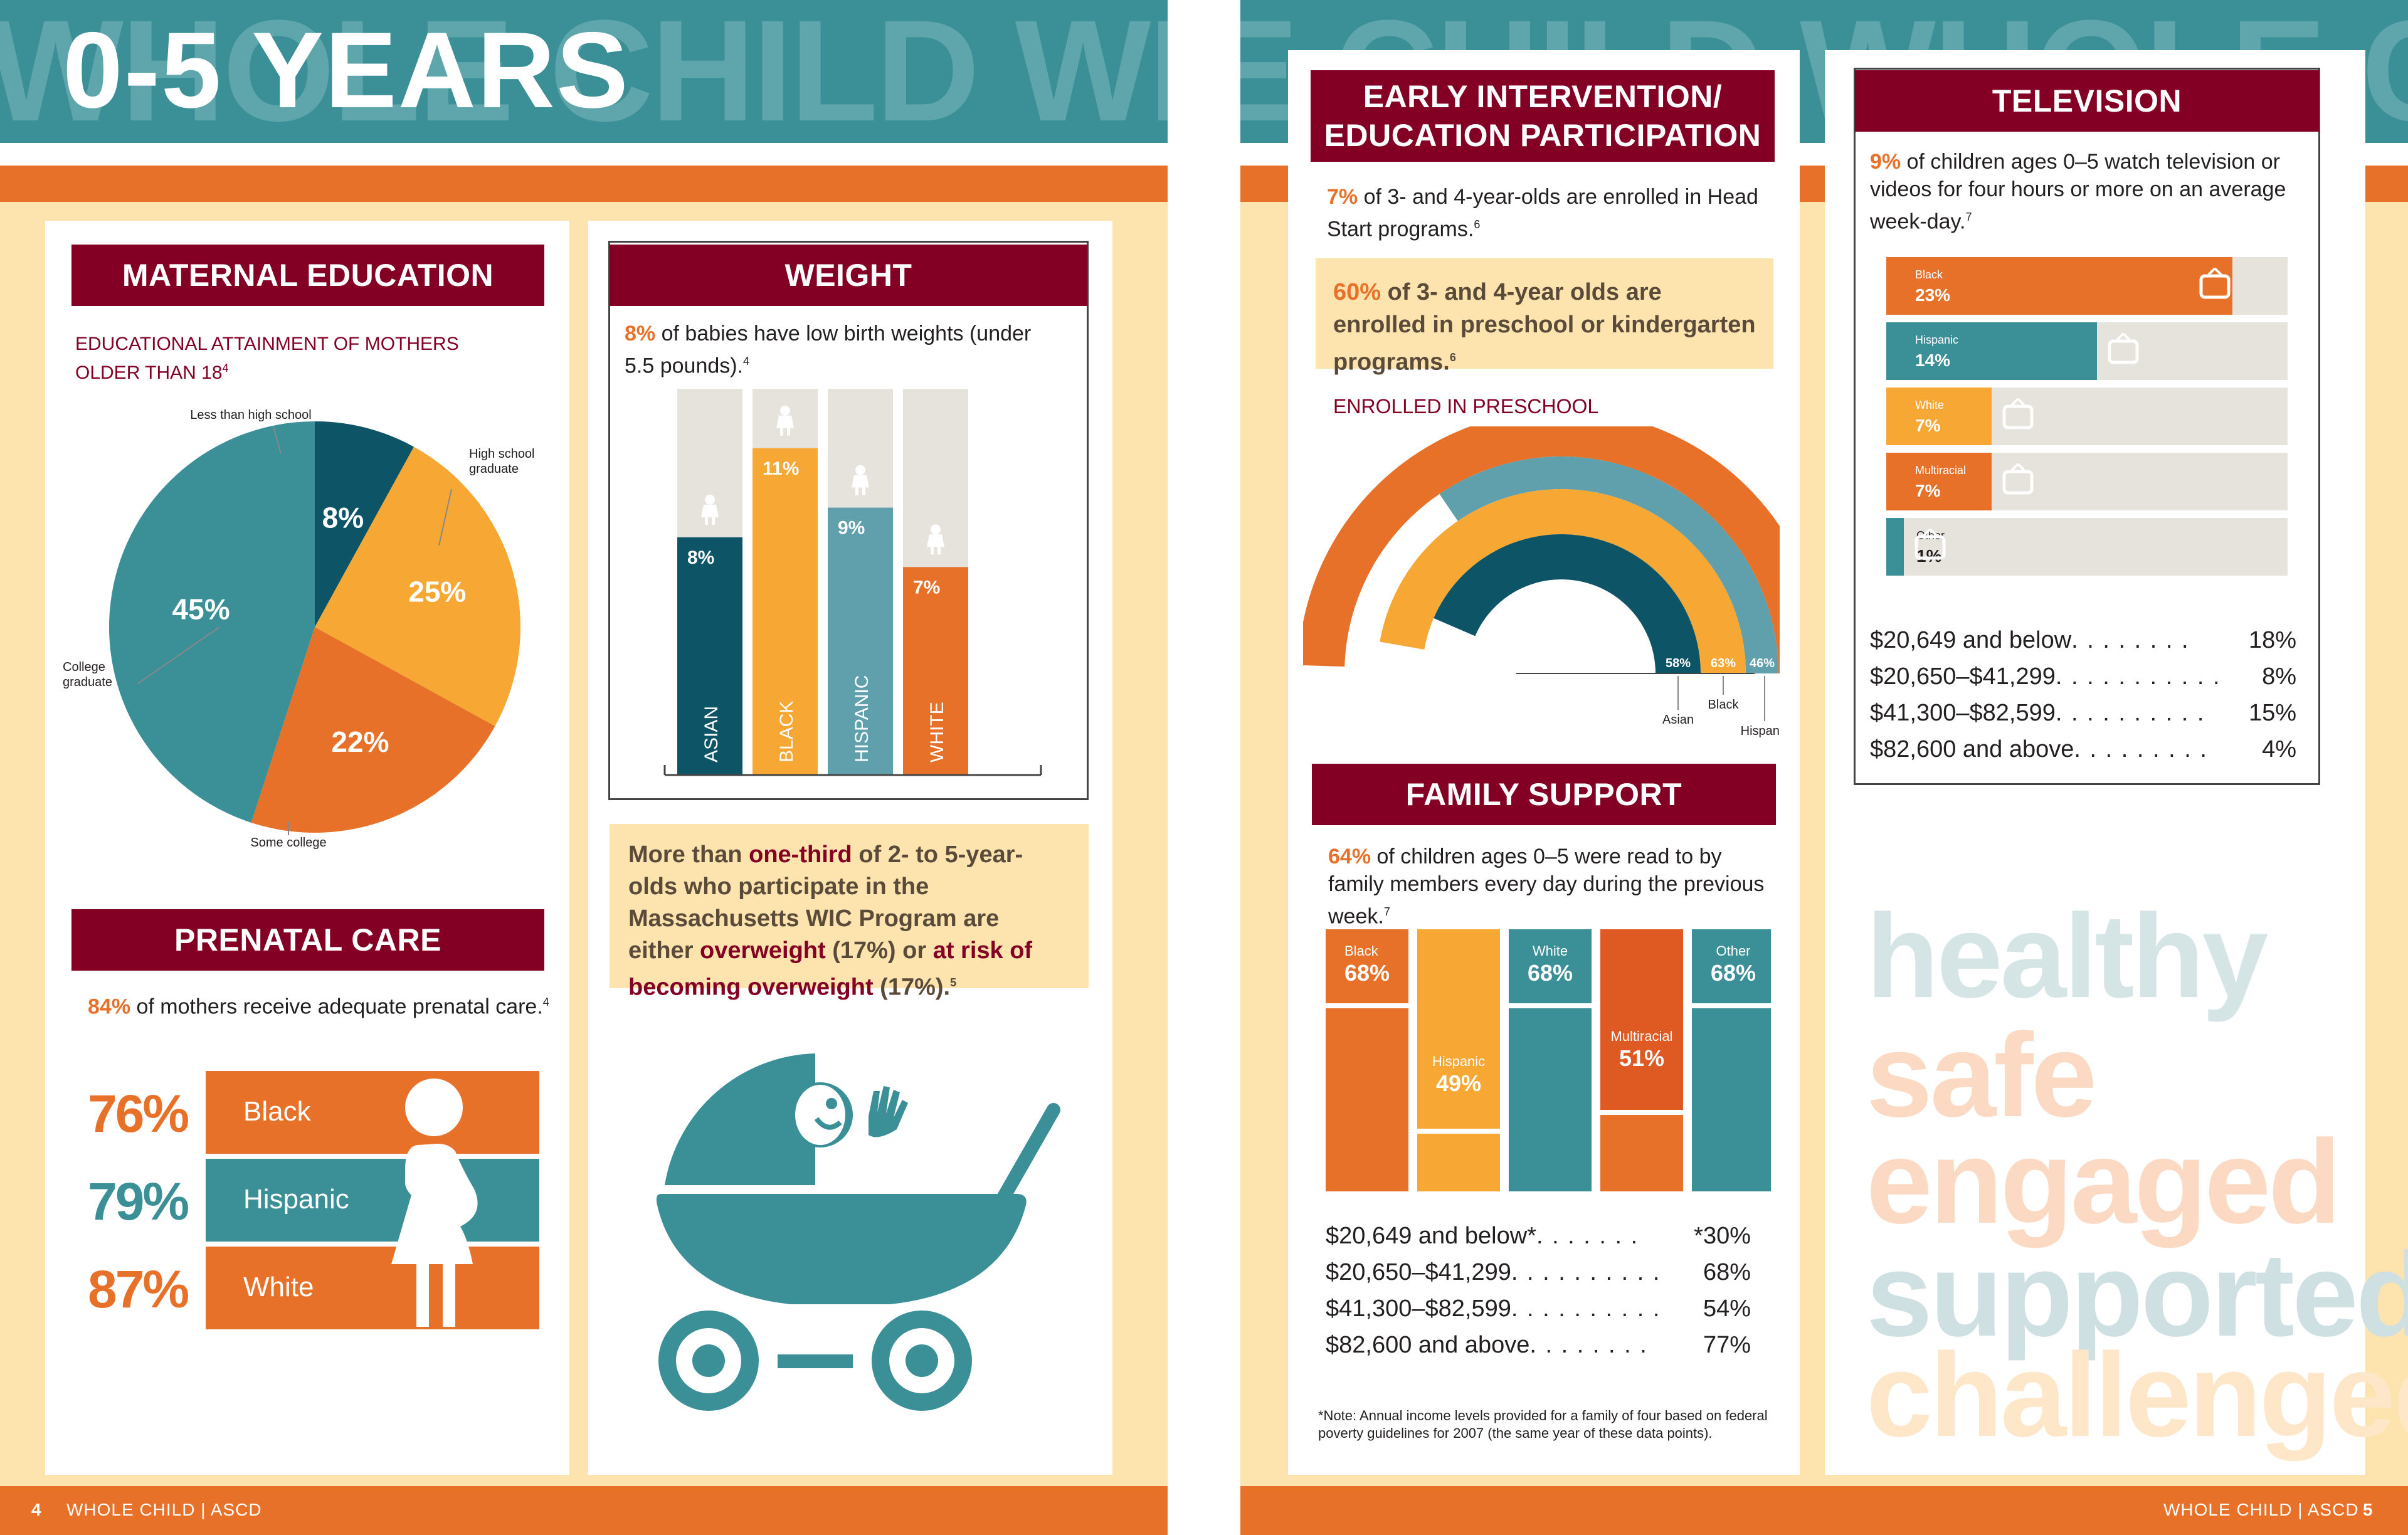  Describe the element at coordinates (2137, 1395) in the screenshot. I see `theme-word: challenged` at that location.